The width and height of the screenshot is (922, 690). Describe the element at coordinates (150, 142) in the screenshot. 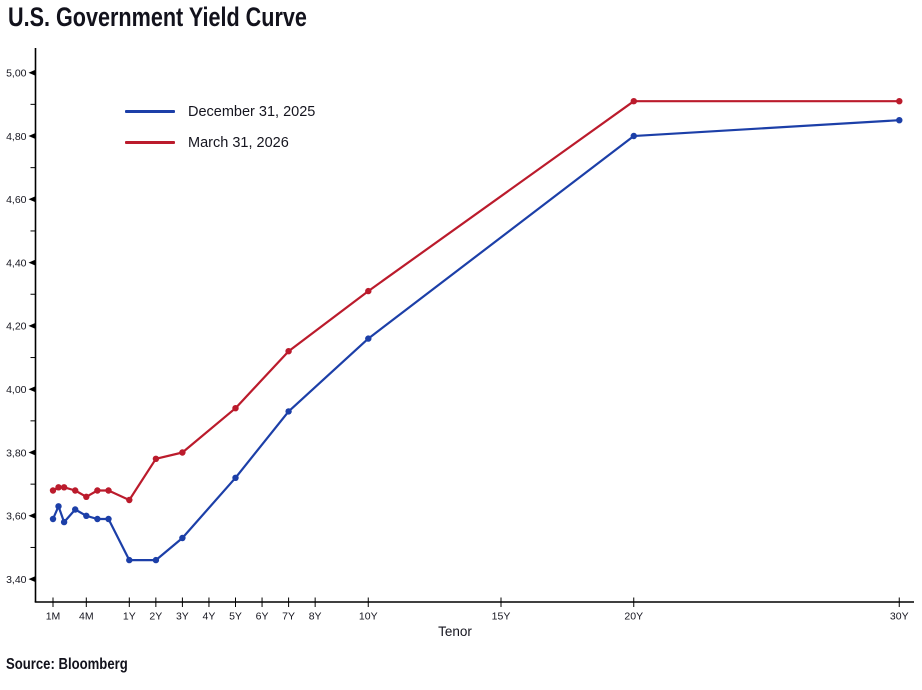

I see `legend-swatch-red-line` at that location.